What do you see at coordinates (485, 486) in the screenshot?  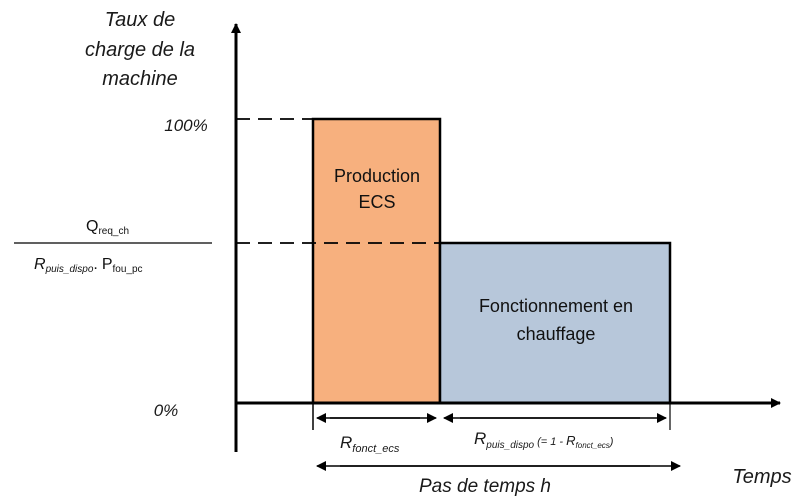 I see `pas-de-temps-label: Pas de temps h` at bounding box center [485, 486].